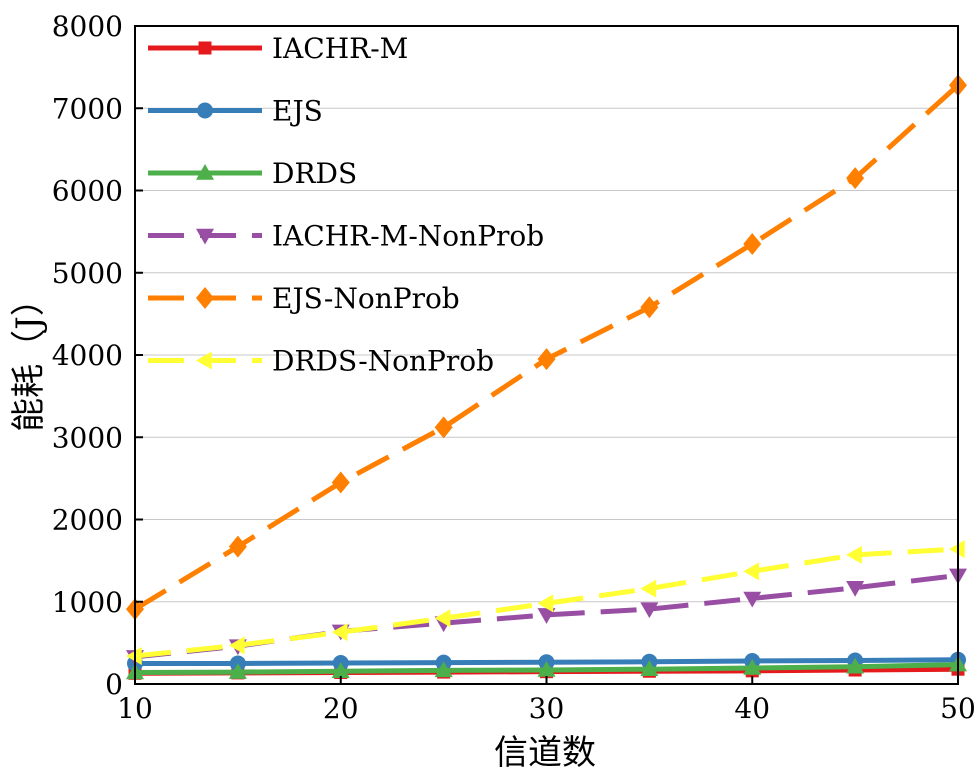  What do you see at coordinates (545, 753) in the screenshot?
I see `x-axis-title: 信道数` at bounding box center [545, 753].